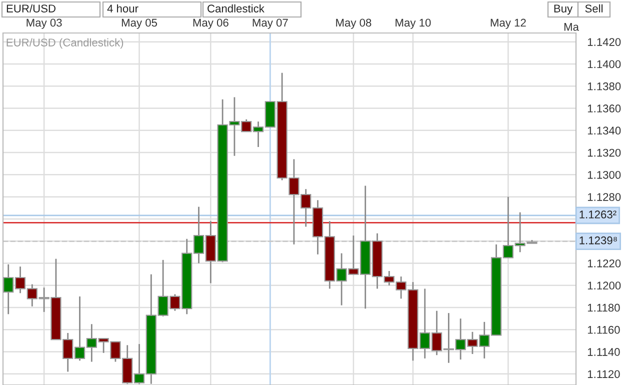 This screenshot has width=625, height=385. What do you see at coordinates (44, 23) in the screenshot?
I see `x-tick-label: May 03` at bounding box center [44, 23].